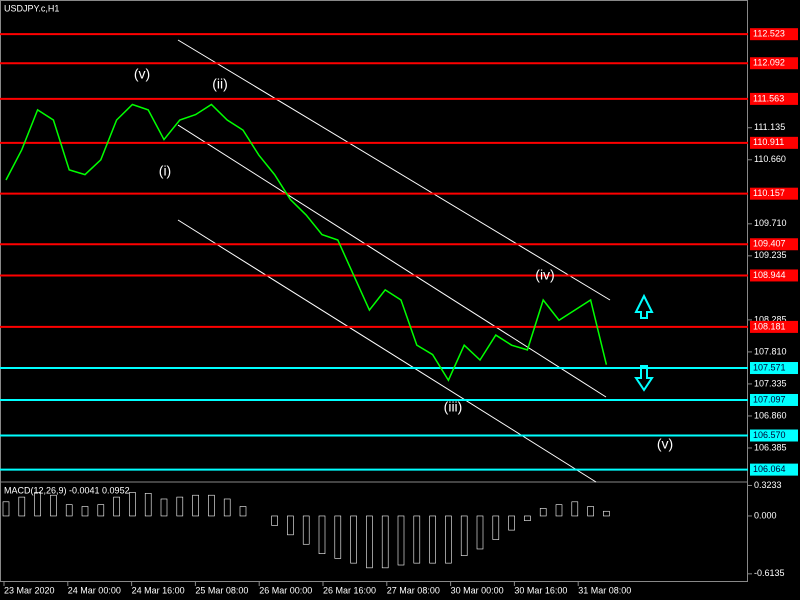 This screenshot has height=600, width=800. Describe the element at coordinates (770, 351) in the screenshot. I see `y-tick-label: 107.810` at that location.